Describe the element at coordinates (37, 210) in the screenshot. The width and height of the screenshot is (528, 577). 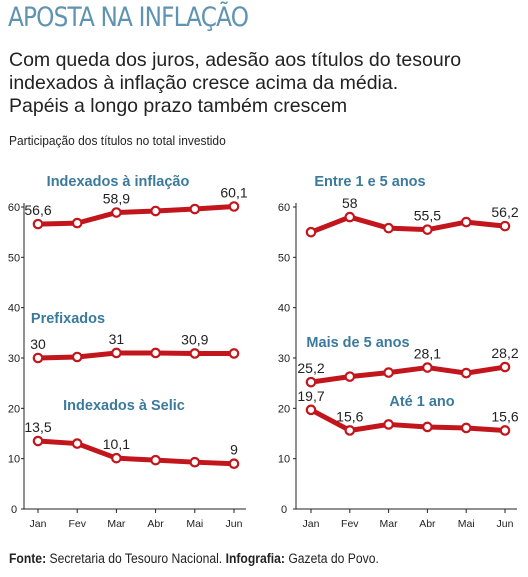
I see `data-label: 56,6` at that location.